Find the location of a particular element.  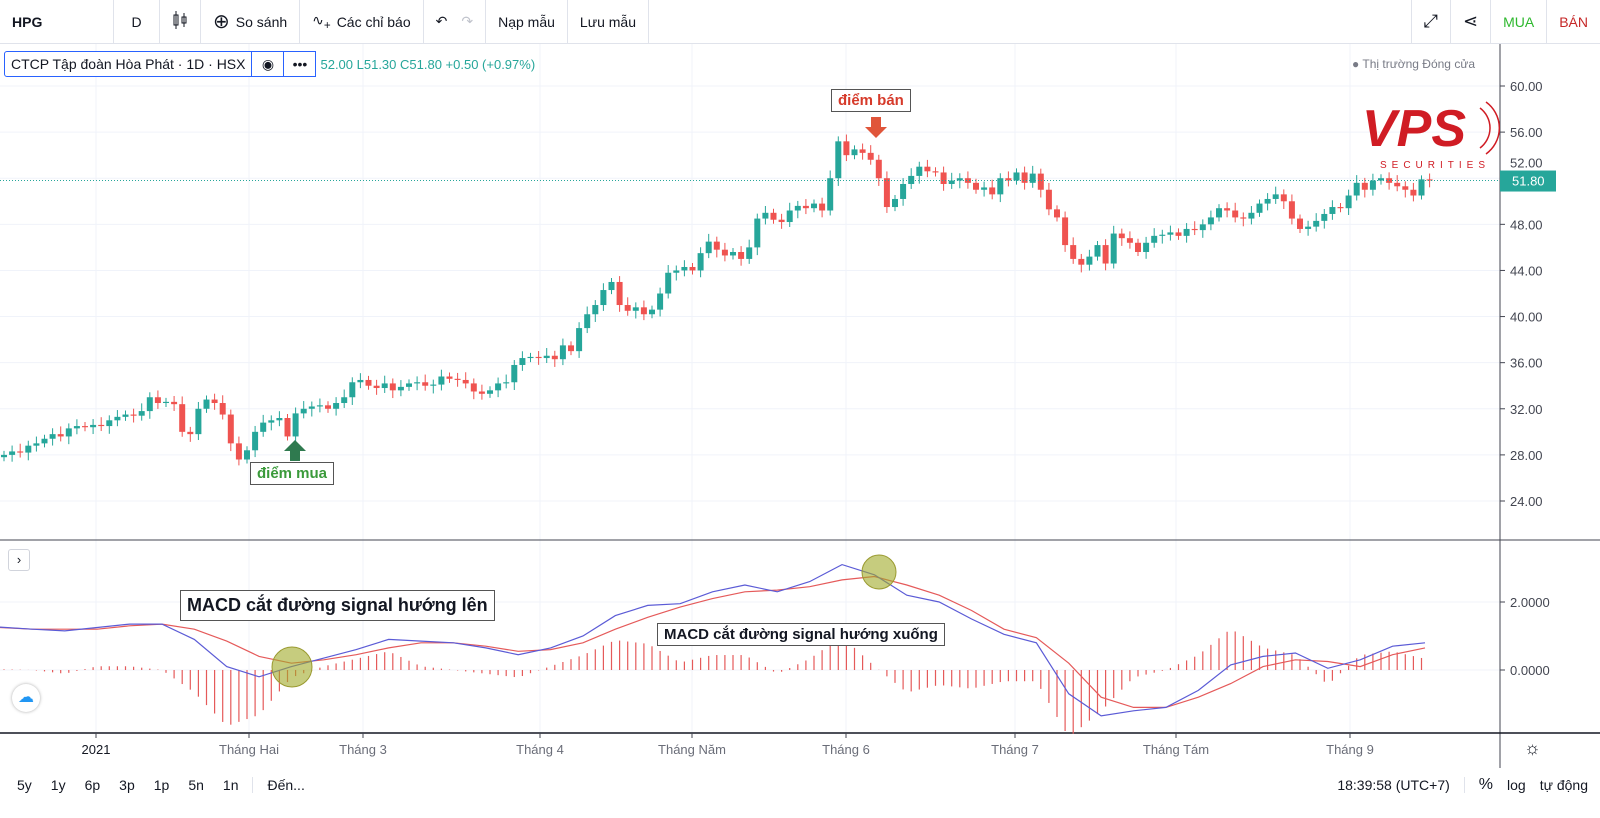

range-3p: 3p is located at coordinates (127, 785).